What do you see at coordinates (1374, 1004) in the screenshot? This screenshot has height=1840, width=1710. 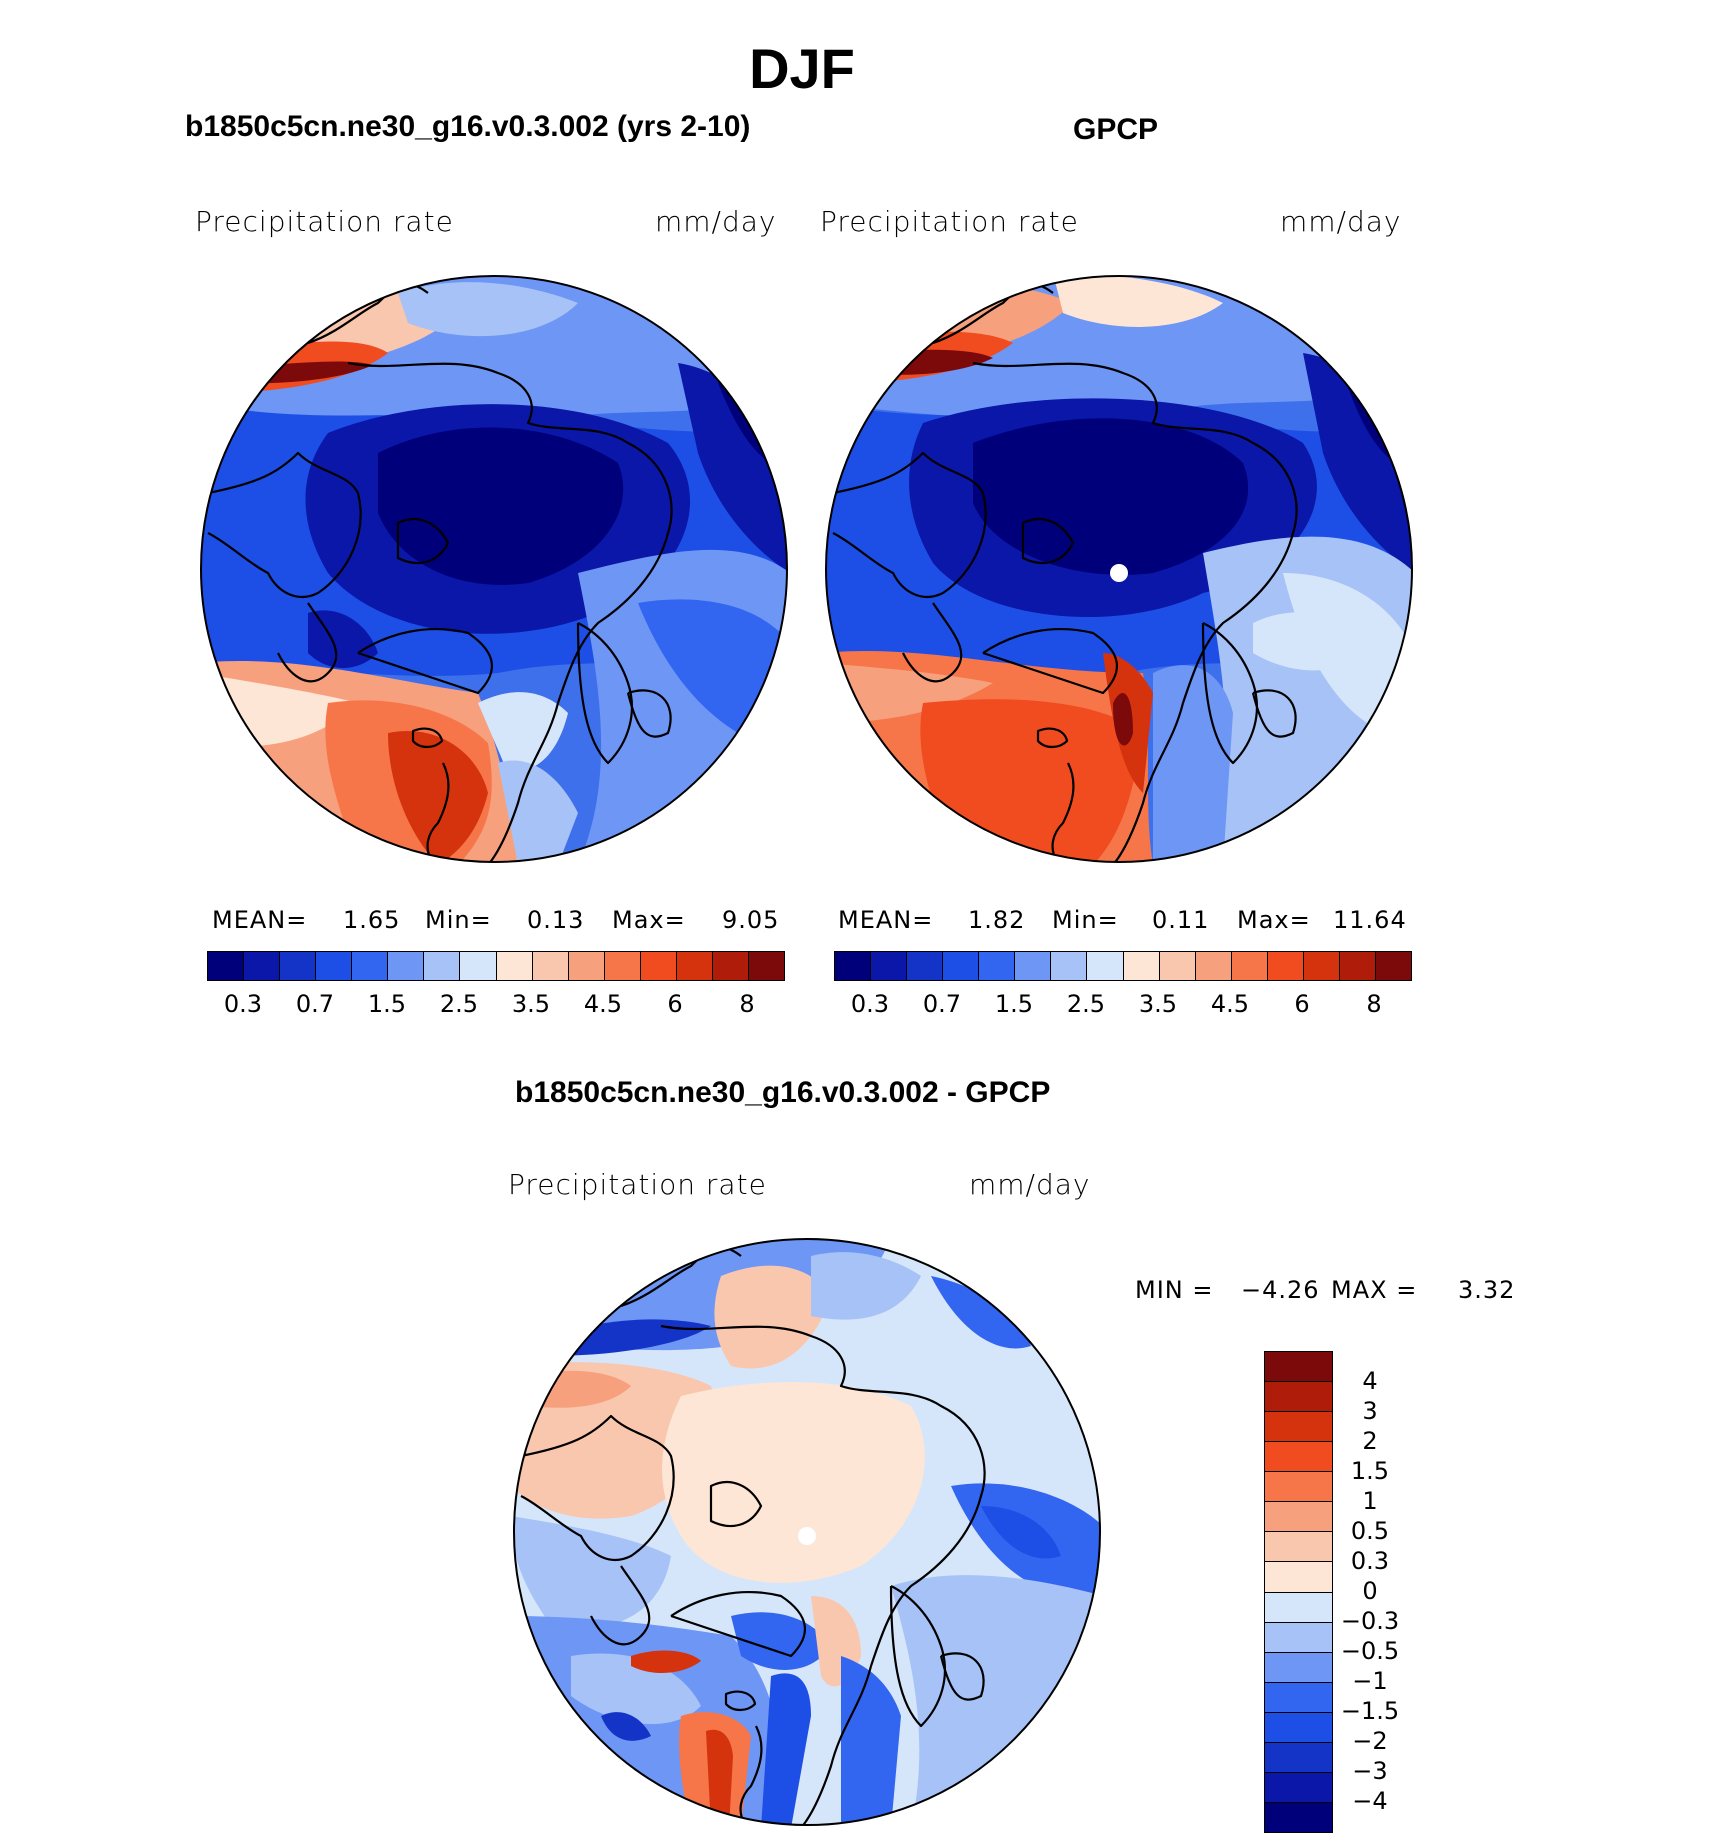 I see `obs-colorbar-tick-label: 8` at bounding box center [1374, 1004].